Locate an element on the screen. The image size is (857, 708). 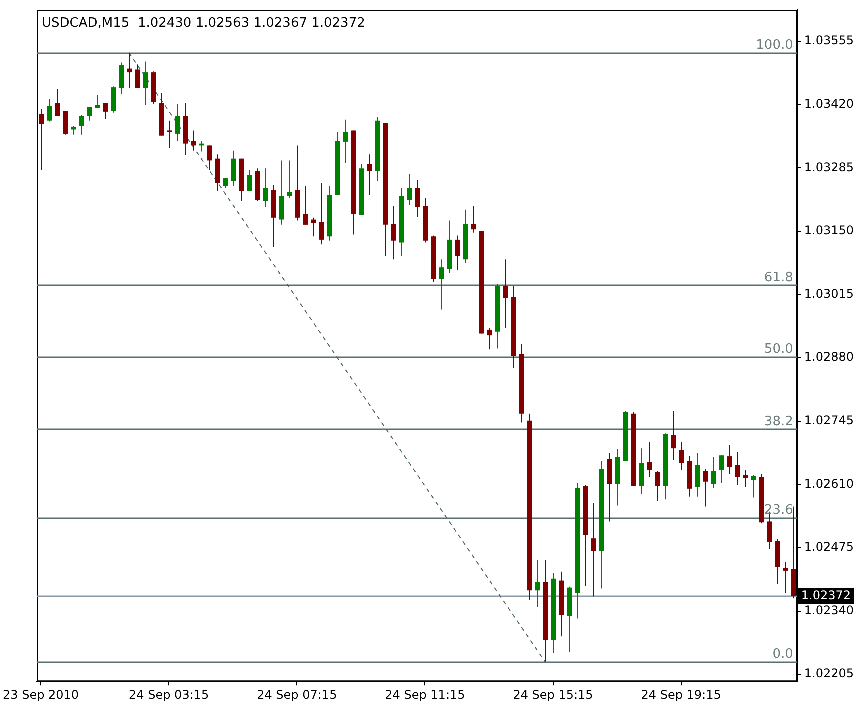
annotation: 38.2 is located at coordinates (779, 422).